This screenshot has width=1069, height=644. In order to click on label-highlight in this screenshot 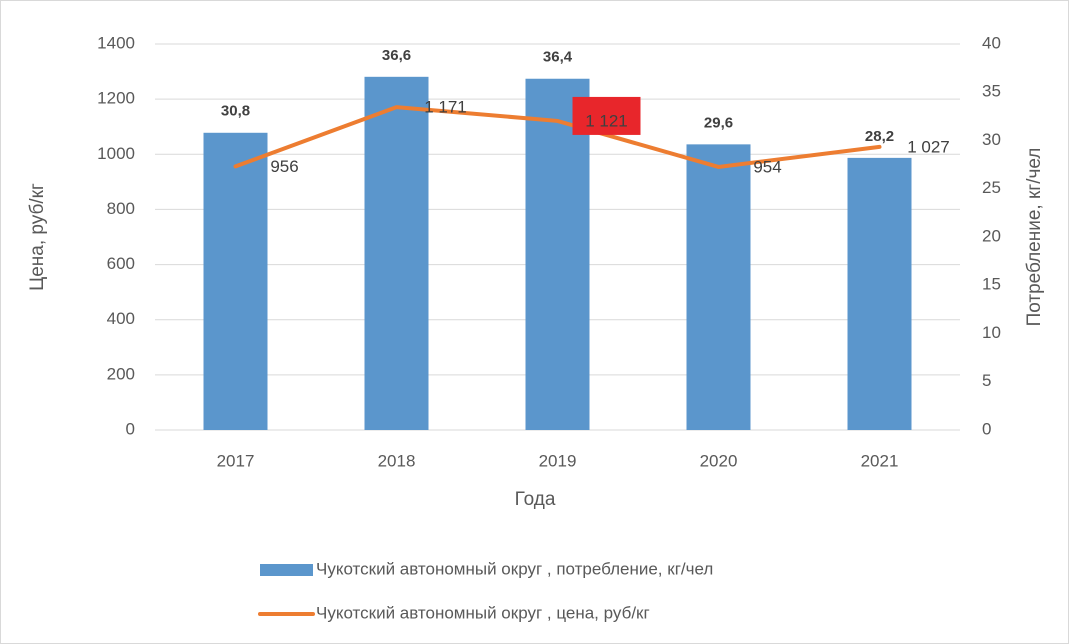, I will do `click(606, 115)`.